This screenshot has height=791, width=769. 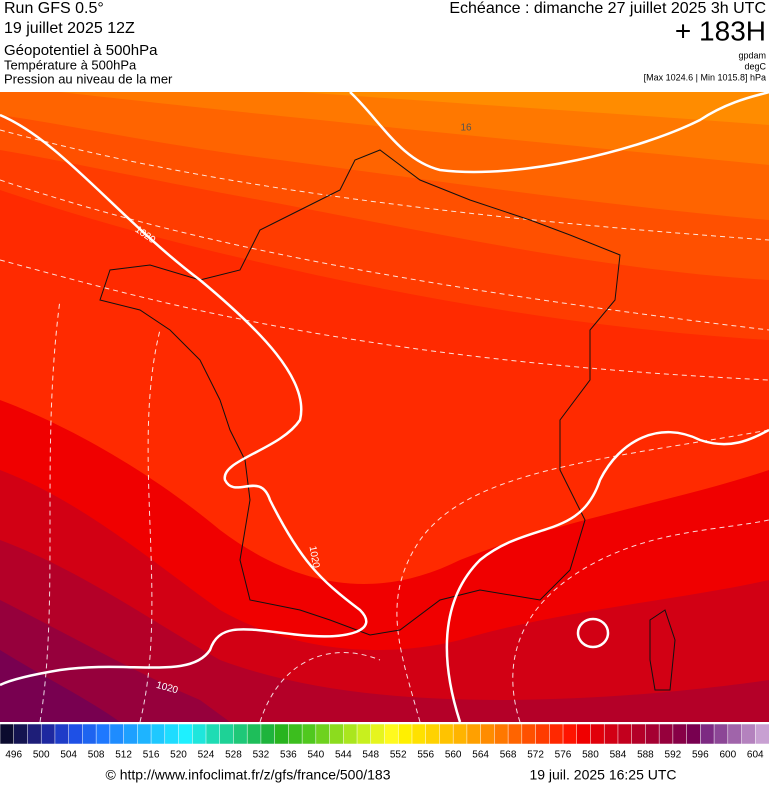 I want to click on legend-label: 584, so click(x=618, y=755).